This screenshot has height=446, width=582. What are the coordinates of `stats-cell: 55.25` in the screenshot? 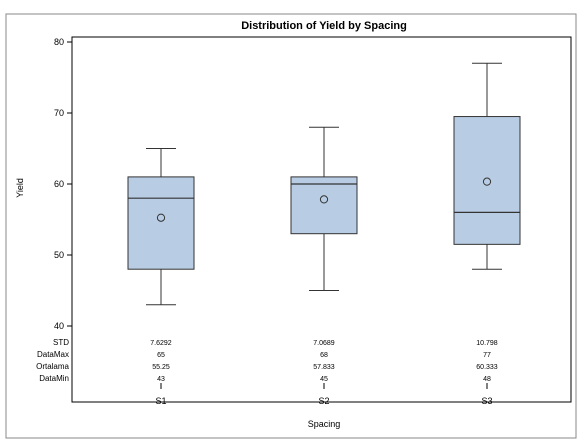 It's located at (161, 367).